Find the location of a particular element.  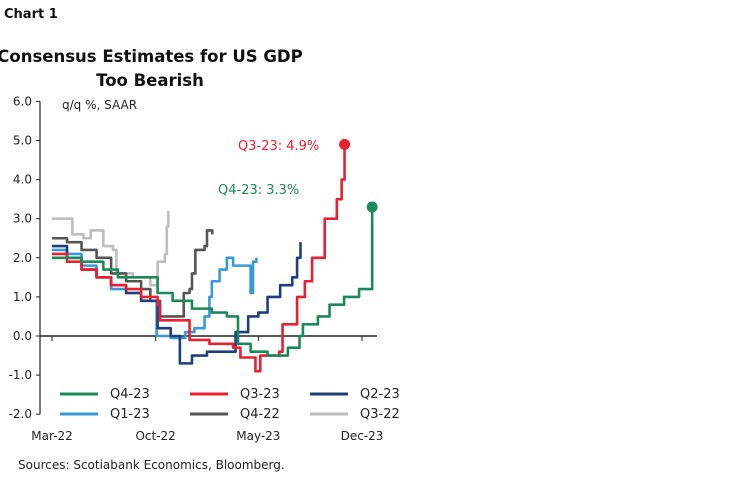

legend-label-q1-23: Q1-23 is located at coordinates (130, 414).